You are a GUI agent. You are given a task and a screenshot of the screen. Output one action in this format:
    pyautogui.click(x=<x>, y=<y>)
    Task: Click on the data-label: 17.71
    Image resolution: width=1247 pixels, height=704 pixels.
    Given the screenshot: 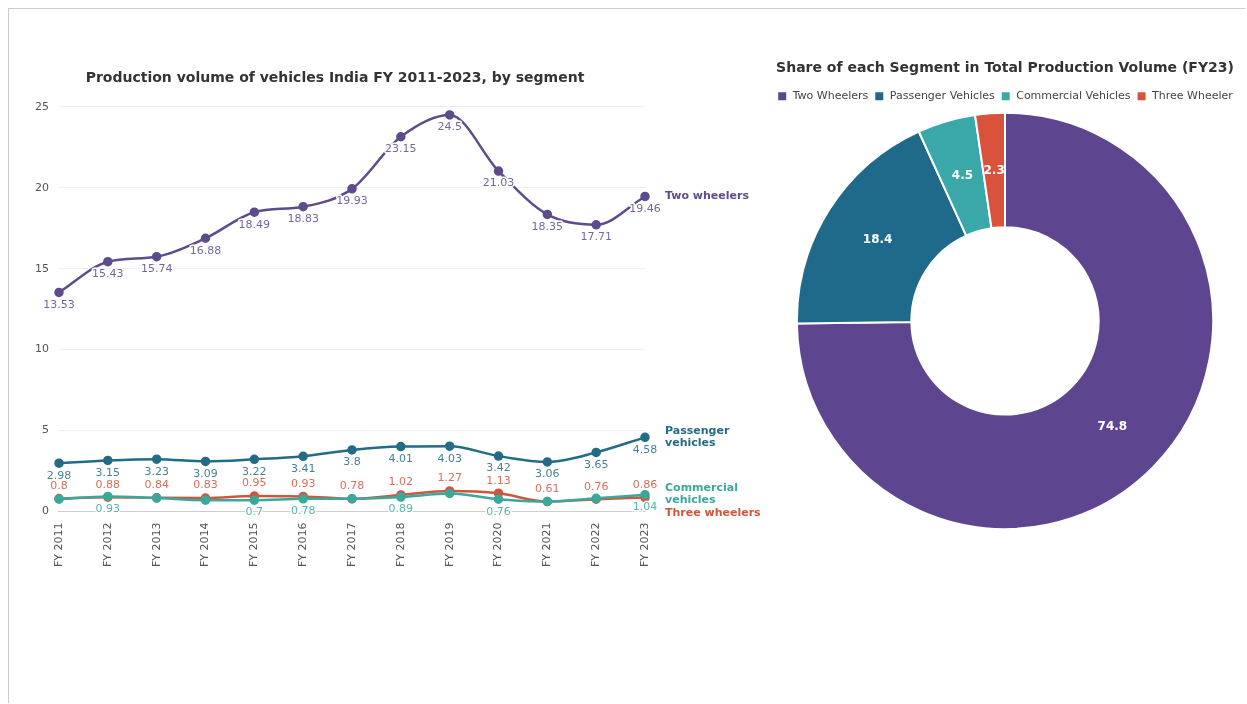 What is the action you would take?
    pyautogui.click(x=596, y=237)
    